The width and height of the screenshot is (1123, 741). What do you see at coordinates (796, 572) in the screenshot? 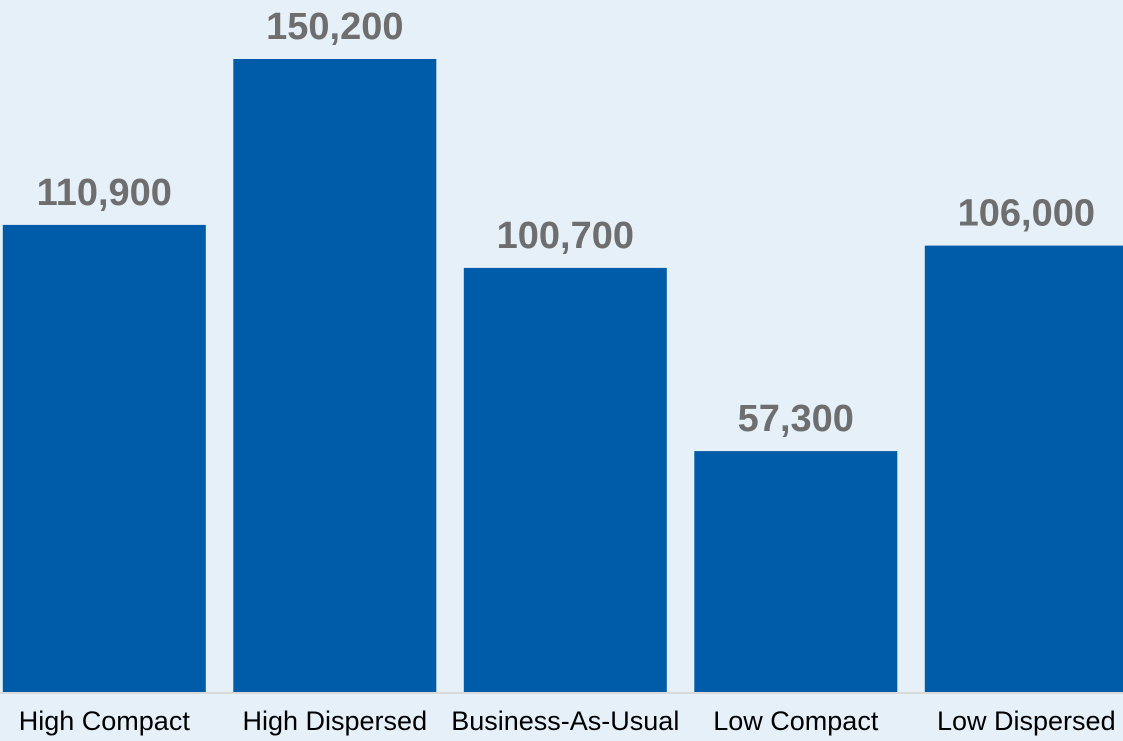
I see `bar-low-compact` at bounding box center [796, 572].